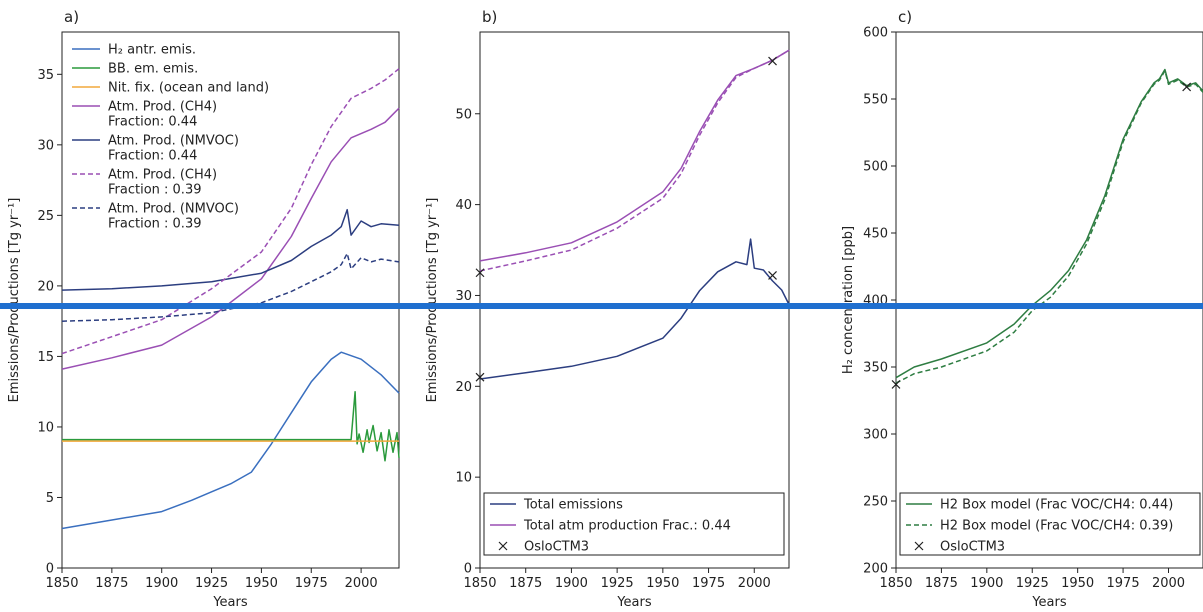  I want to click on panel-label: b), so click(489, 17).